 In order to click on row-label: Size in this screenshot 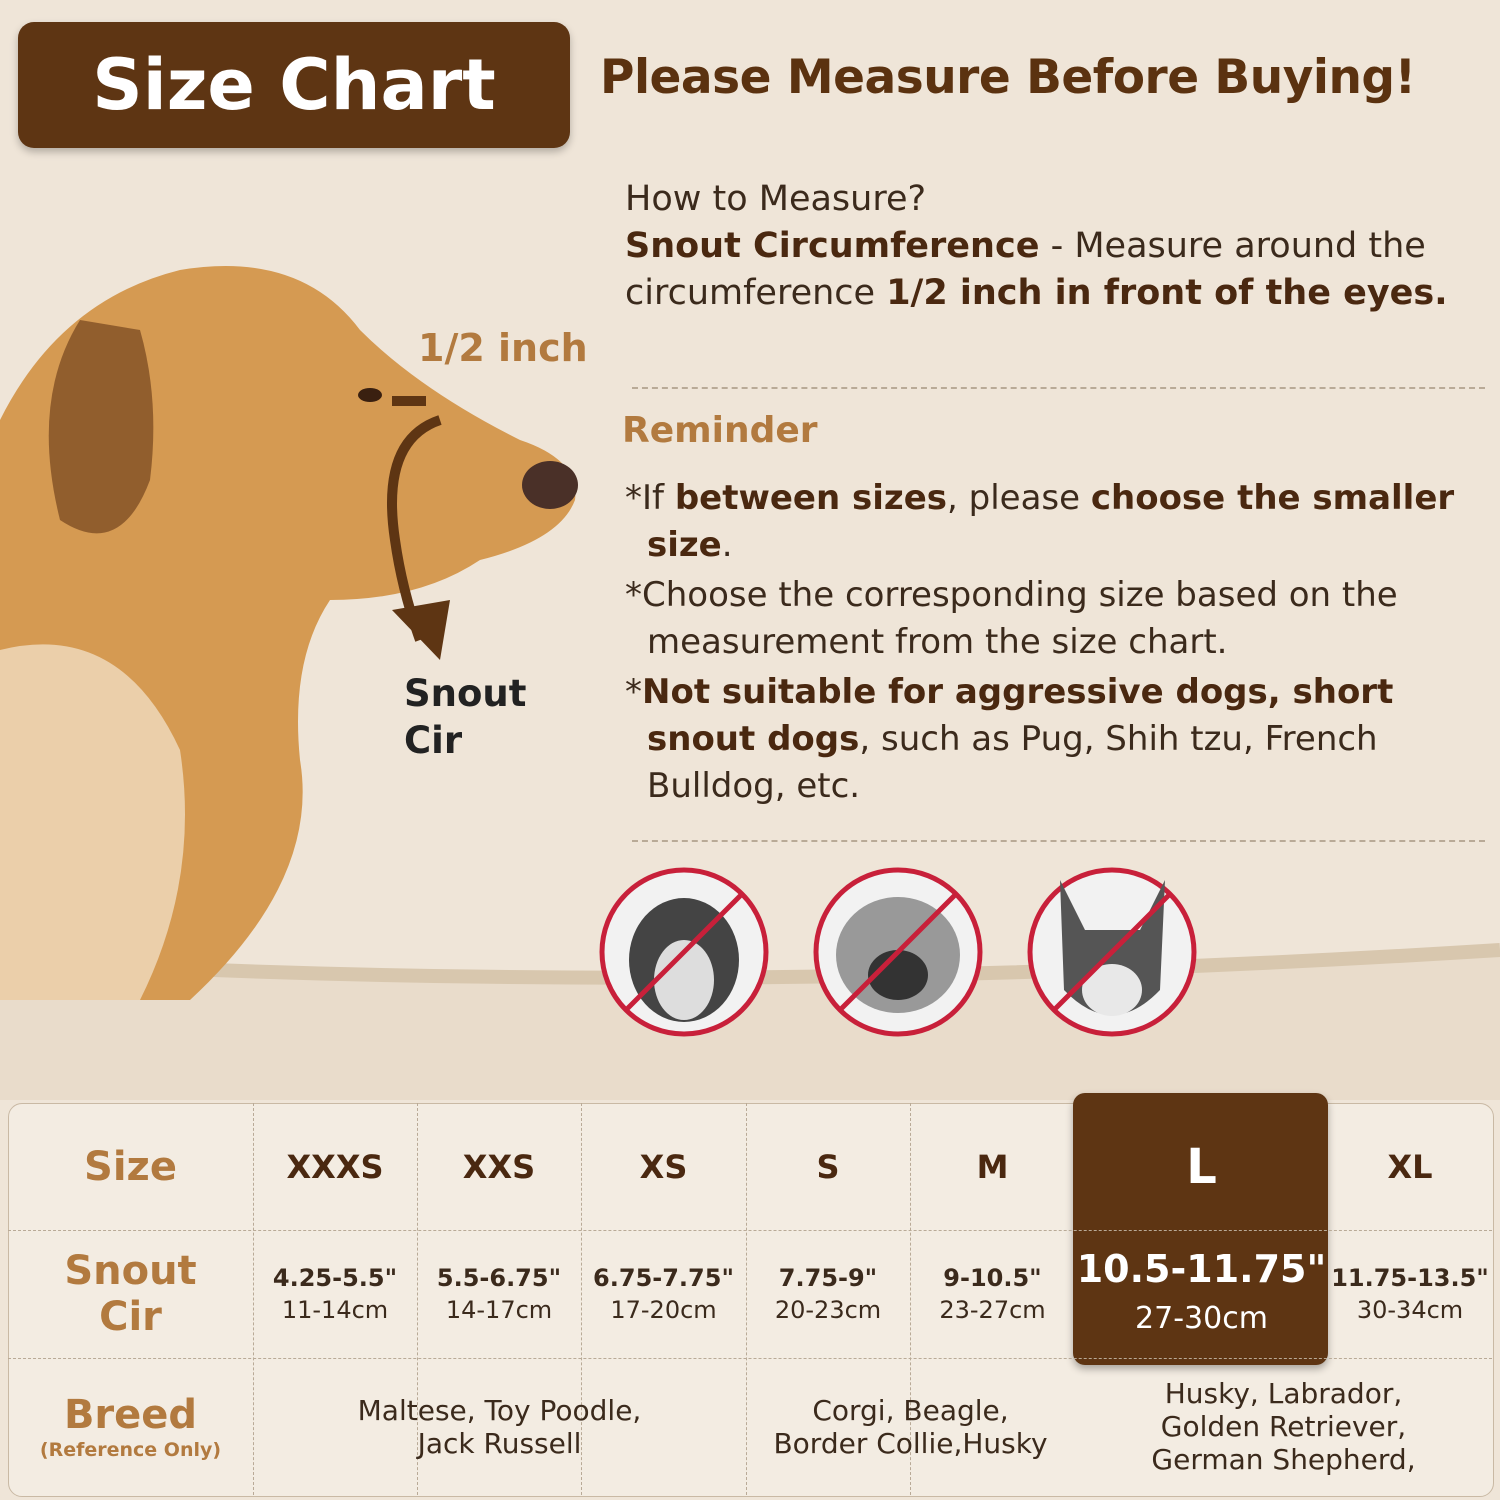, I will do `click(130, 1166)`.